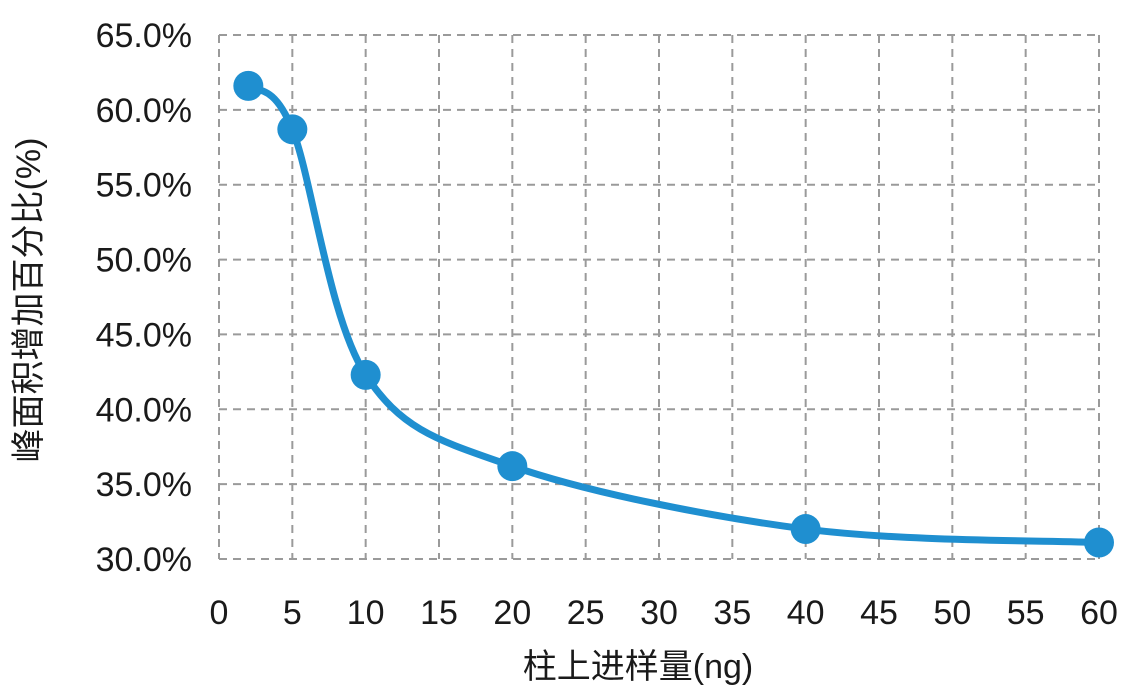 This screenshot has height=692, width=1127. Describe the element at coordinates (144, 111) in the screenshot. I see `y-tick-label: 60.0%` at that location.